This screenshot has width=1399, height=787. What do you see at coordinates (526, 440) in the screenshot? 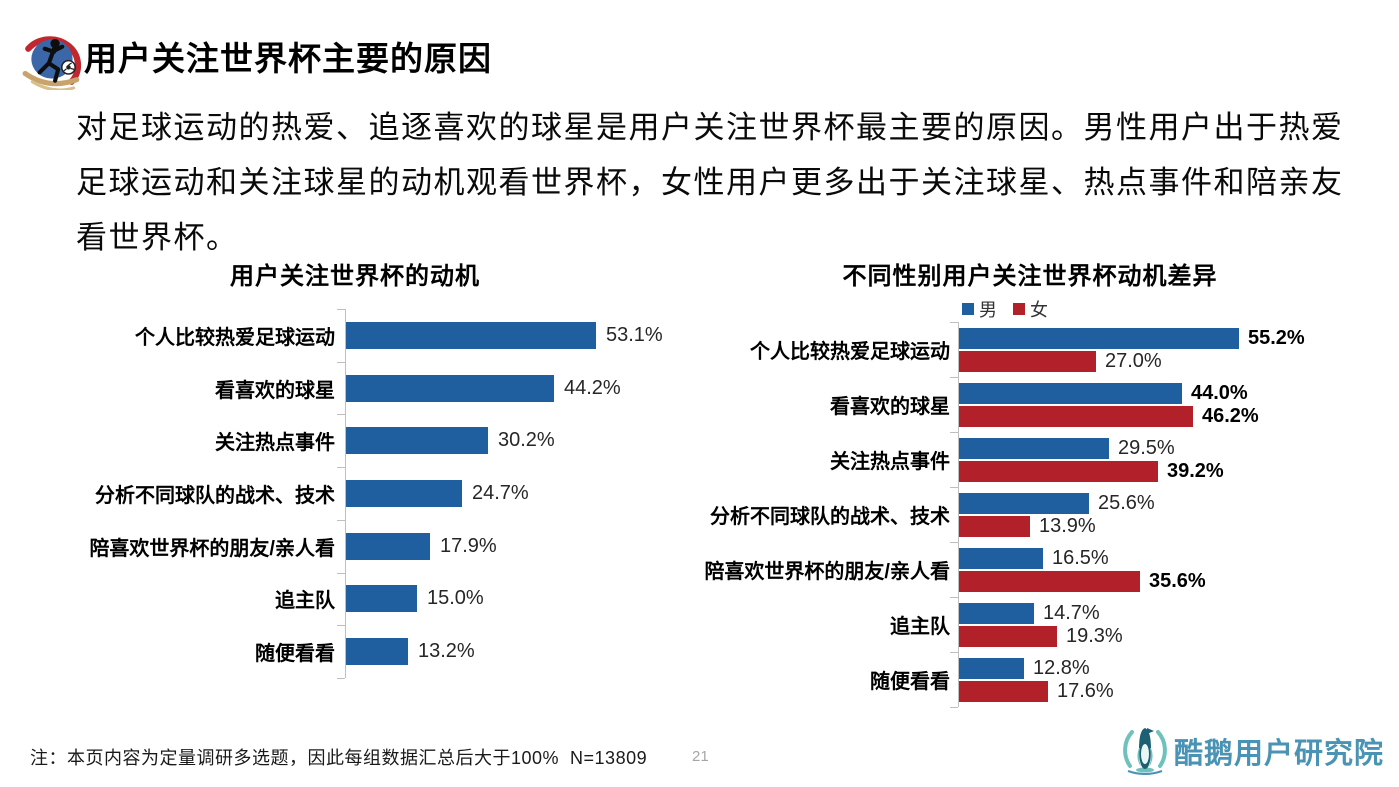
I see `value-label: 30.2%` at bounding box center [526, 440].